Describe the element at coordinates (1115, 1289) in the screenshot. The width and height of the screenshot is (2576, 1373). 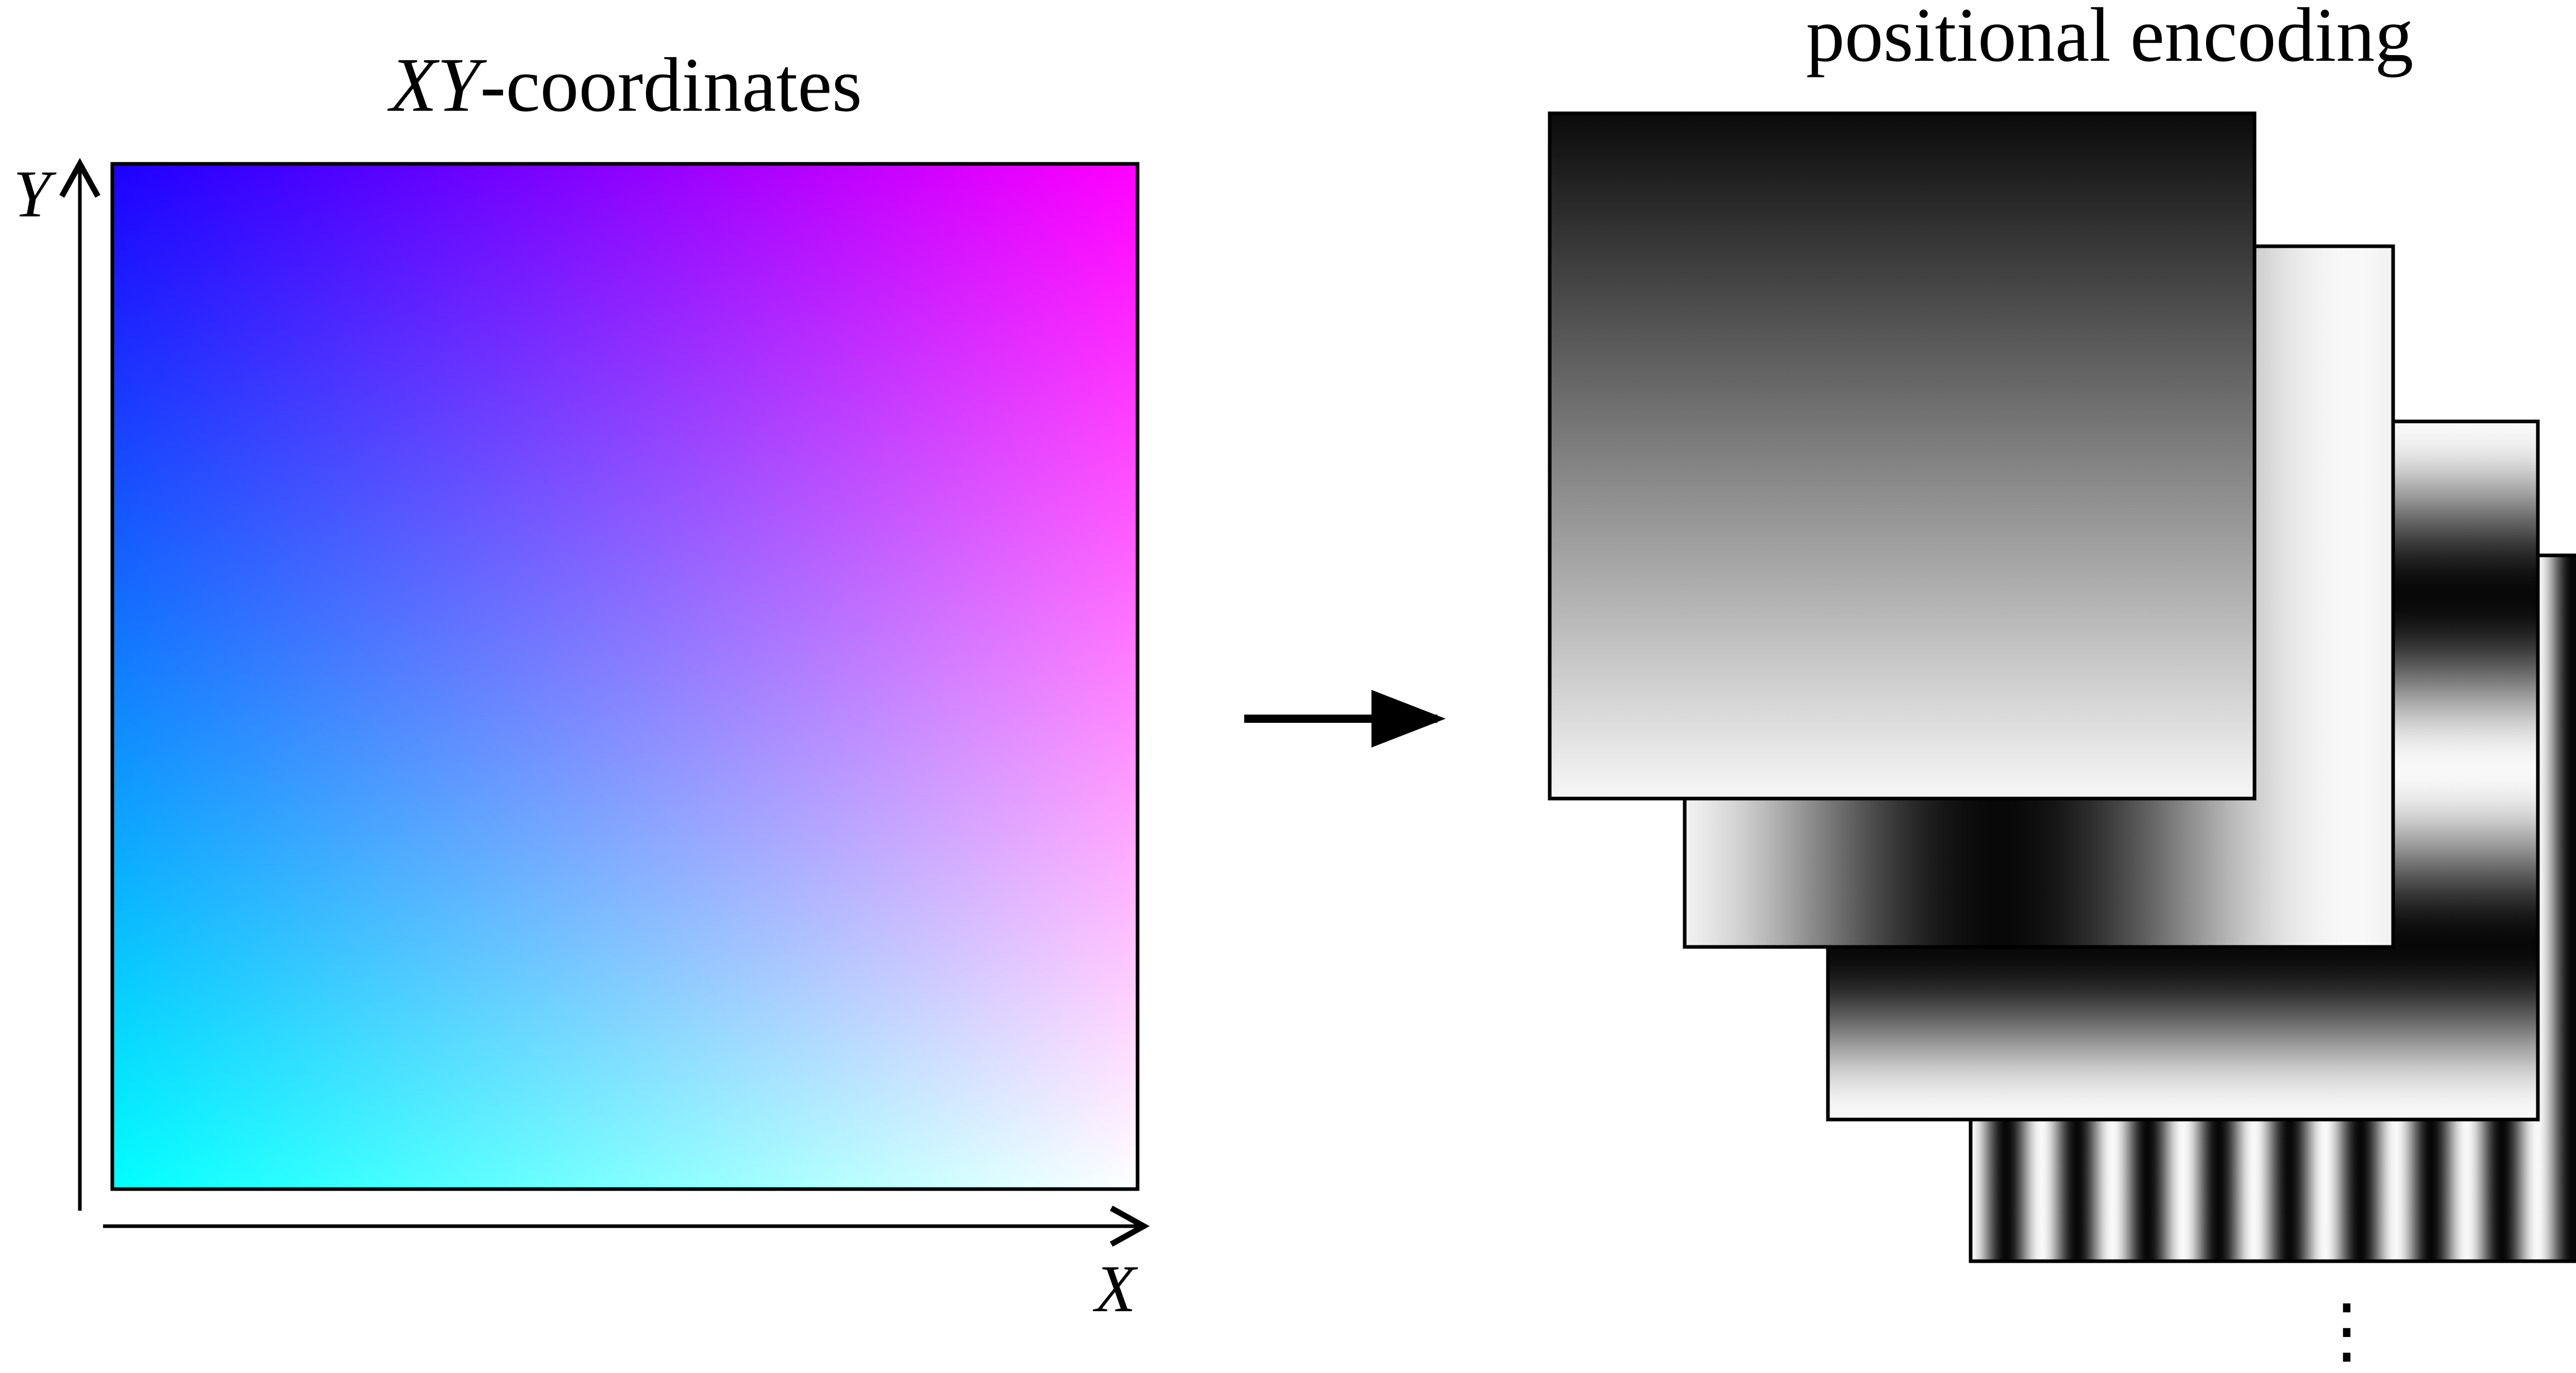
I see `x-axis-label: X` at that location.